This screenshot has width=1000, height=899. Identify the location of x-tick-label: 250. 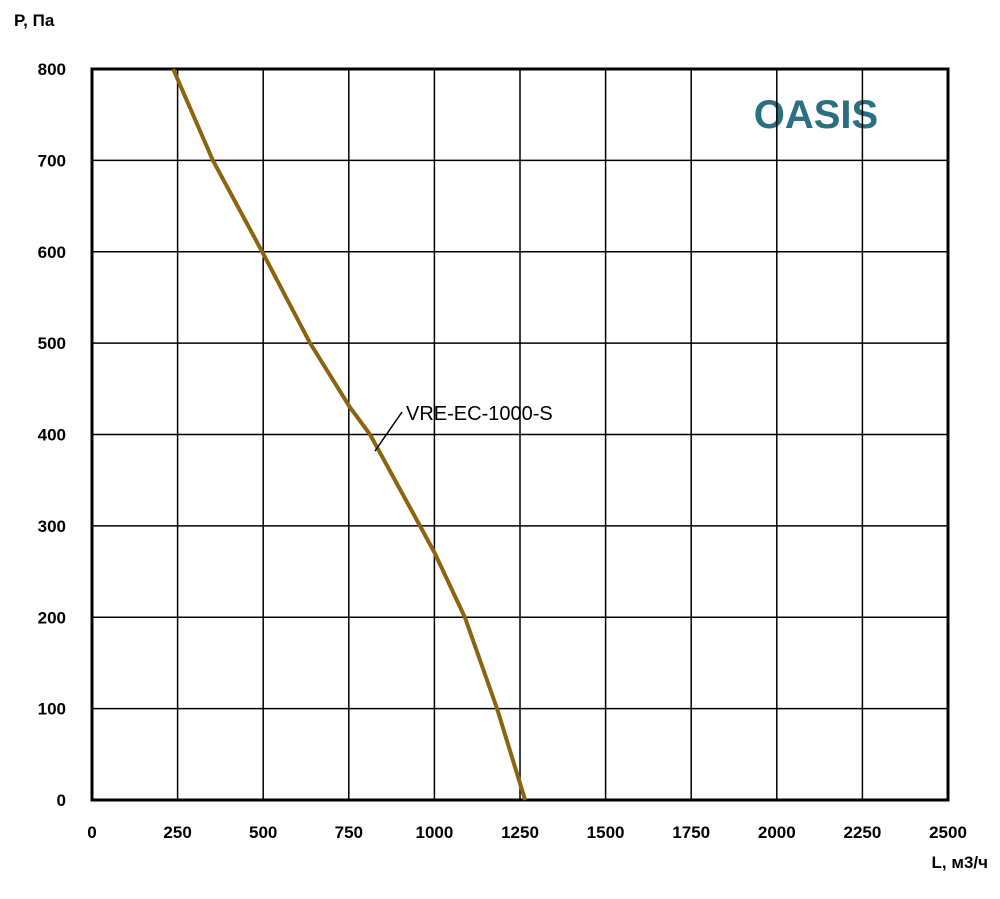
(177, 832).